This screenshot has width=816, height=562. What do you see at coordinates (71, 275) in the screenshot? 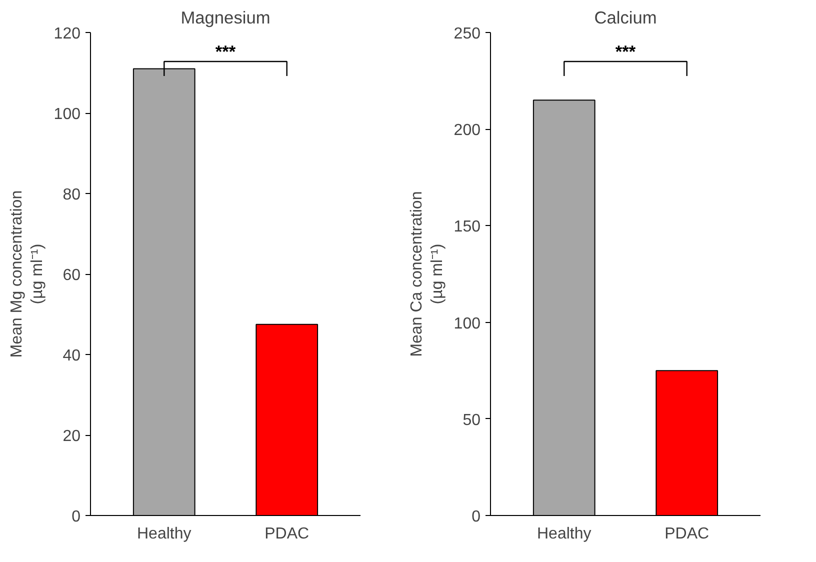
I see `y-tick-label: 60` at bounding box center [71, 275].